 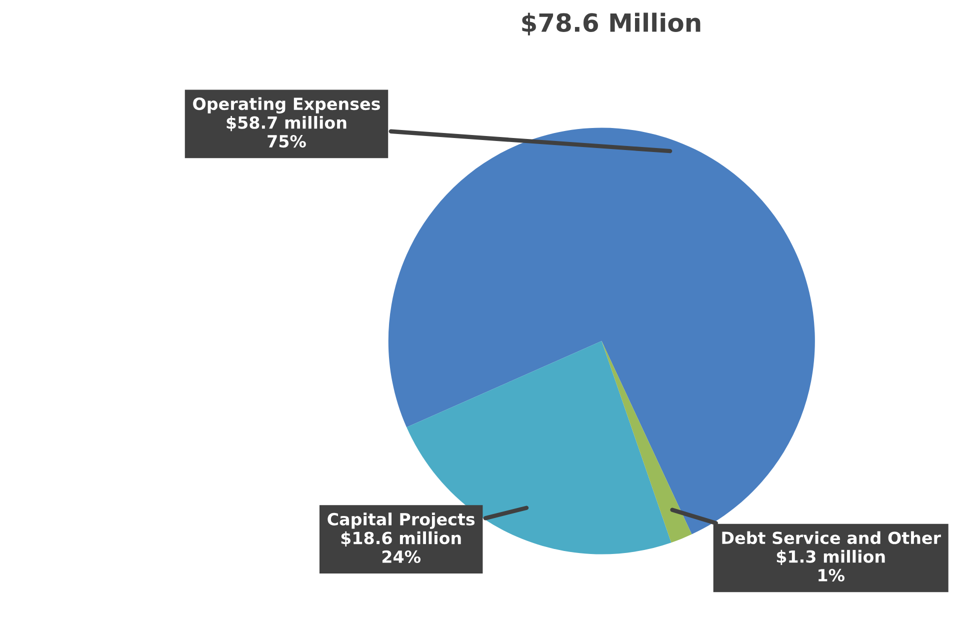 I want to click on chart-title: $78.6 Million, so click(x=611, y=24).